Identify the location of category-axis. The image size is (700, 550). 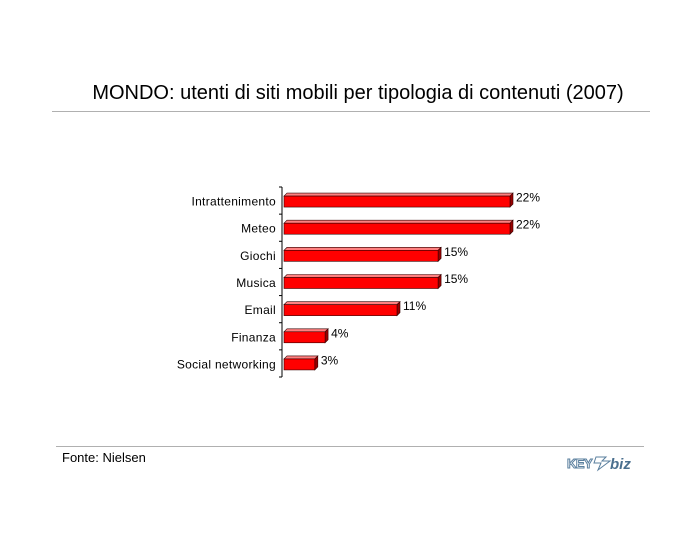
(281, 282).